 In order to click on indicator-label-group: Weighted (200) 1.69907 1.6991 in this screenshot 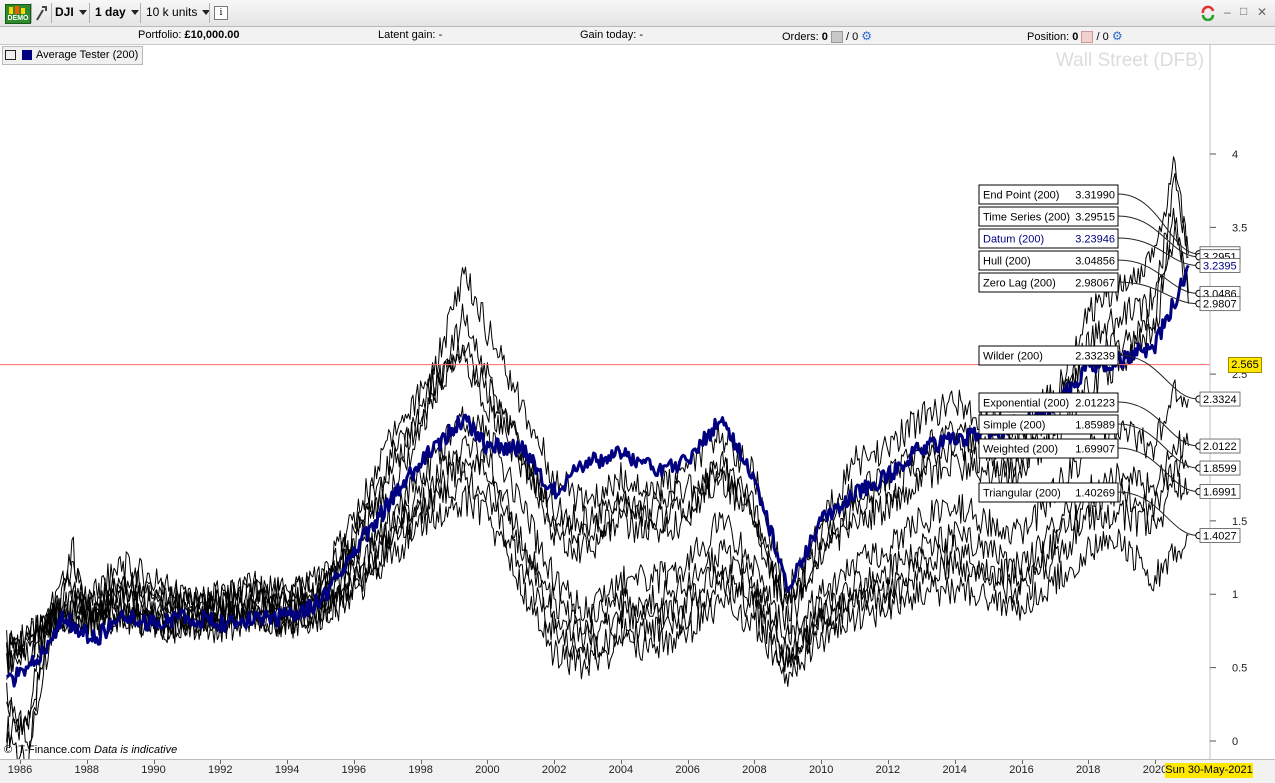, I will do `click(1109, 468)`.